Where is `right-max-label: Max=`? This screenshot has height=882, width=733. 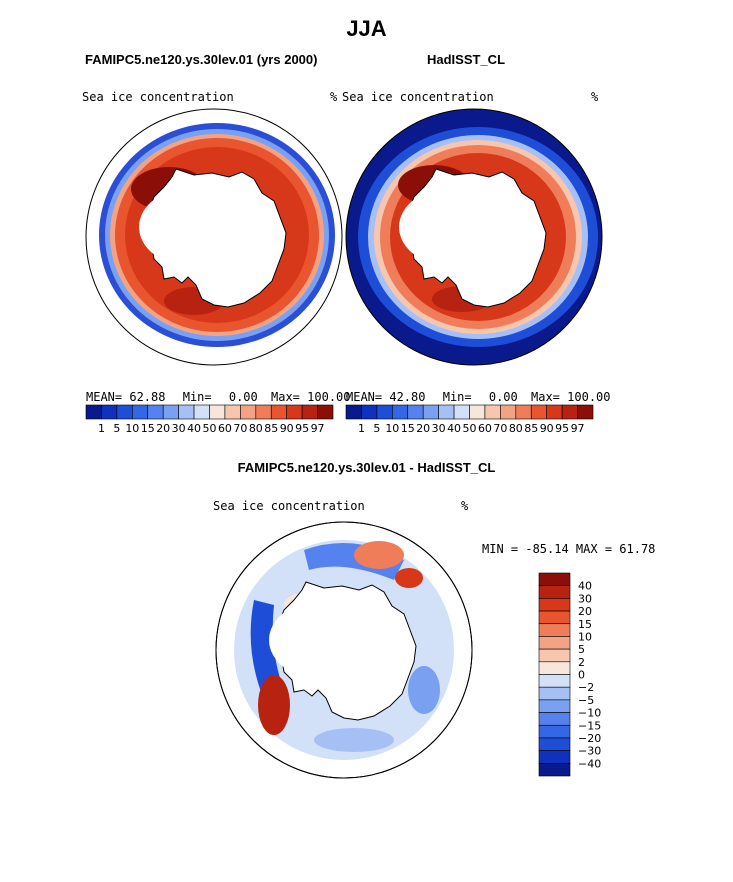 right-max-label: Max= is located at coordinates (545, 397).